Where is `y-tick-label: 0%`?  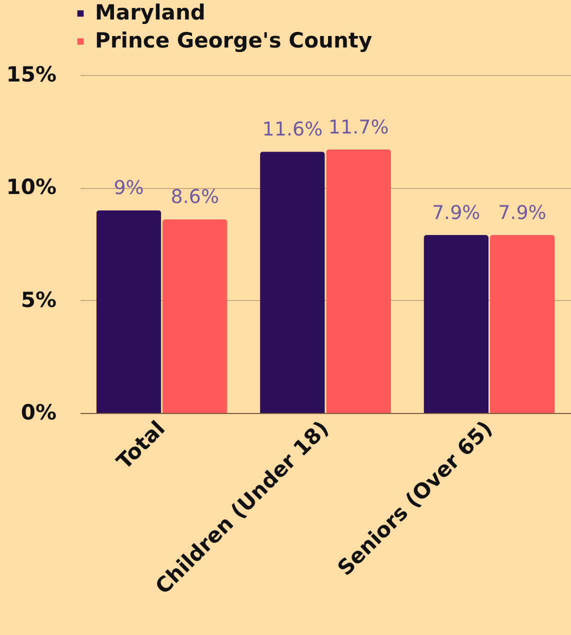
y-tick-label: 0% is located at coordinates (38, 412).